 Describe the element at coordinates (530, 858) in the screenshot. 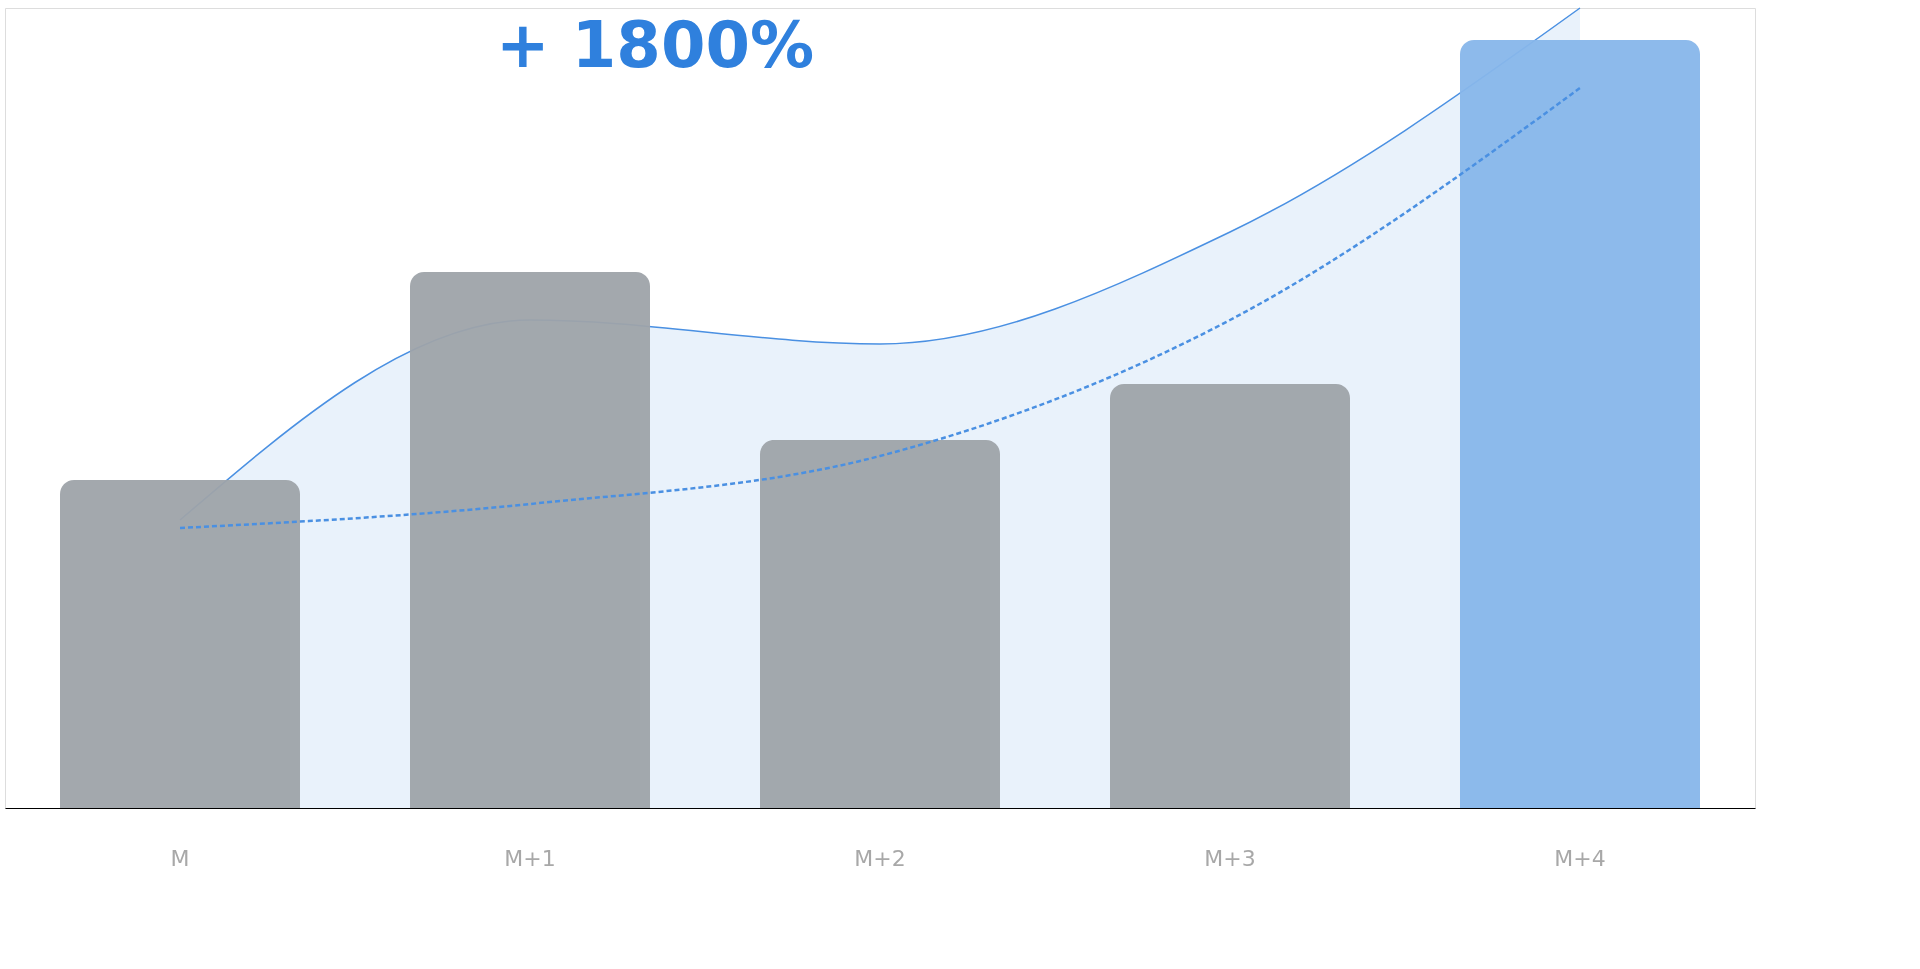

I see `x-tick-label: M+1` at that location.